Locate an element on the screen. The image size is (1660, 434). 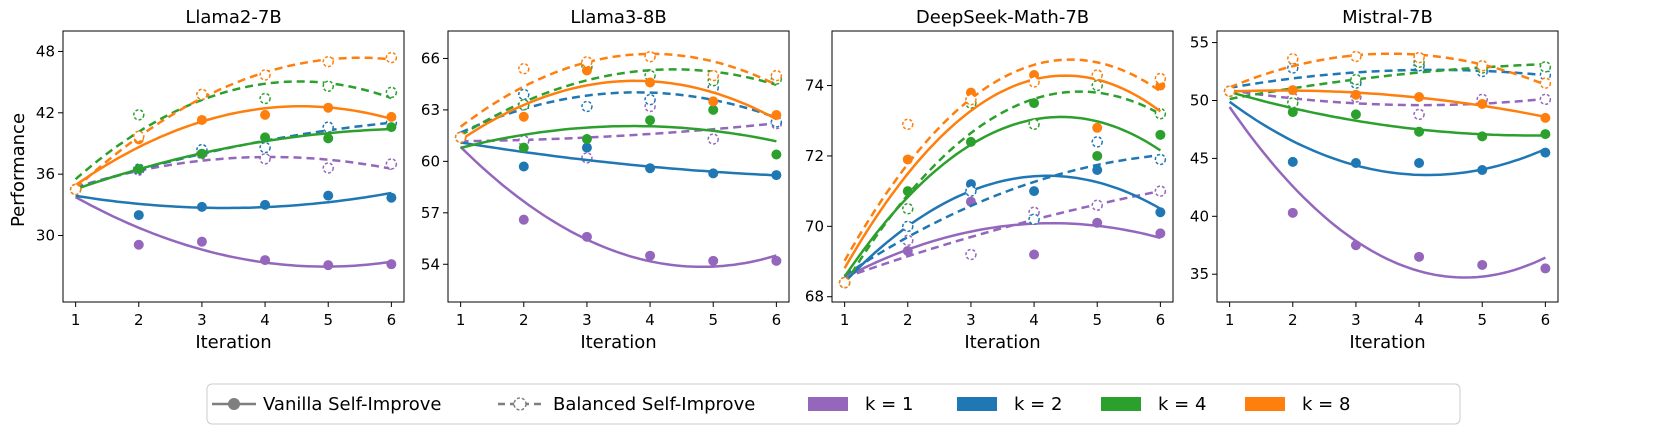
y-tick-label: 42 is located at coordinates (45, 113).